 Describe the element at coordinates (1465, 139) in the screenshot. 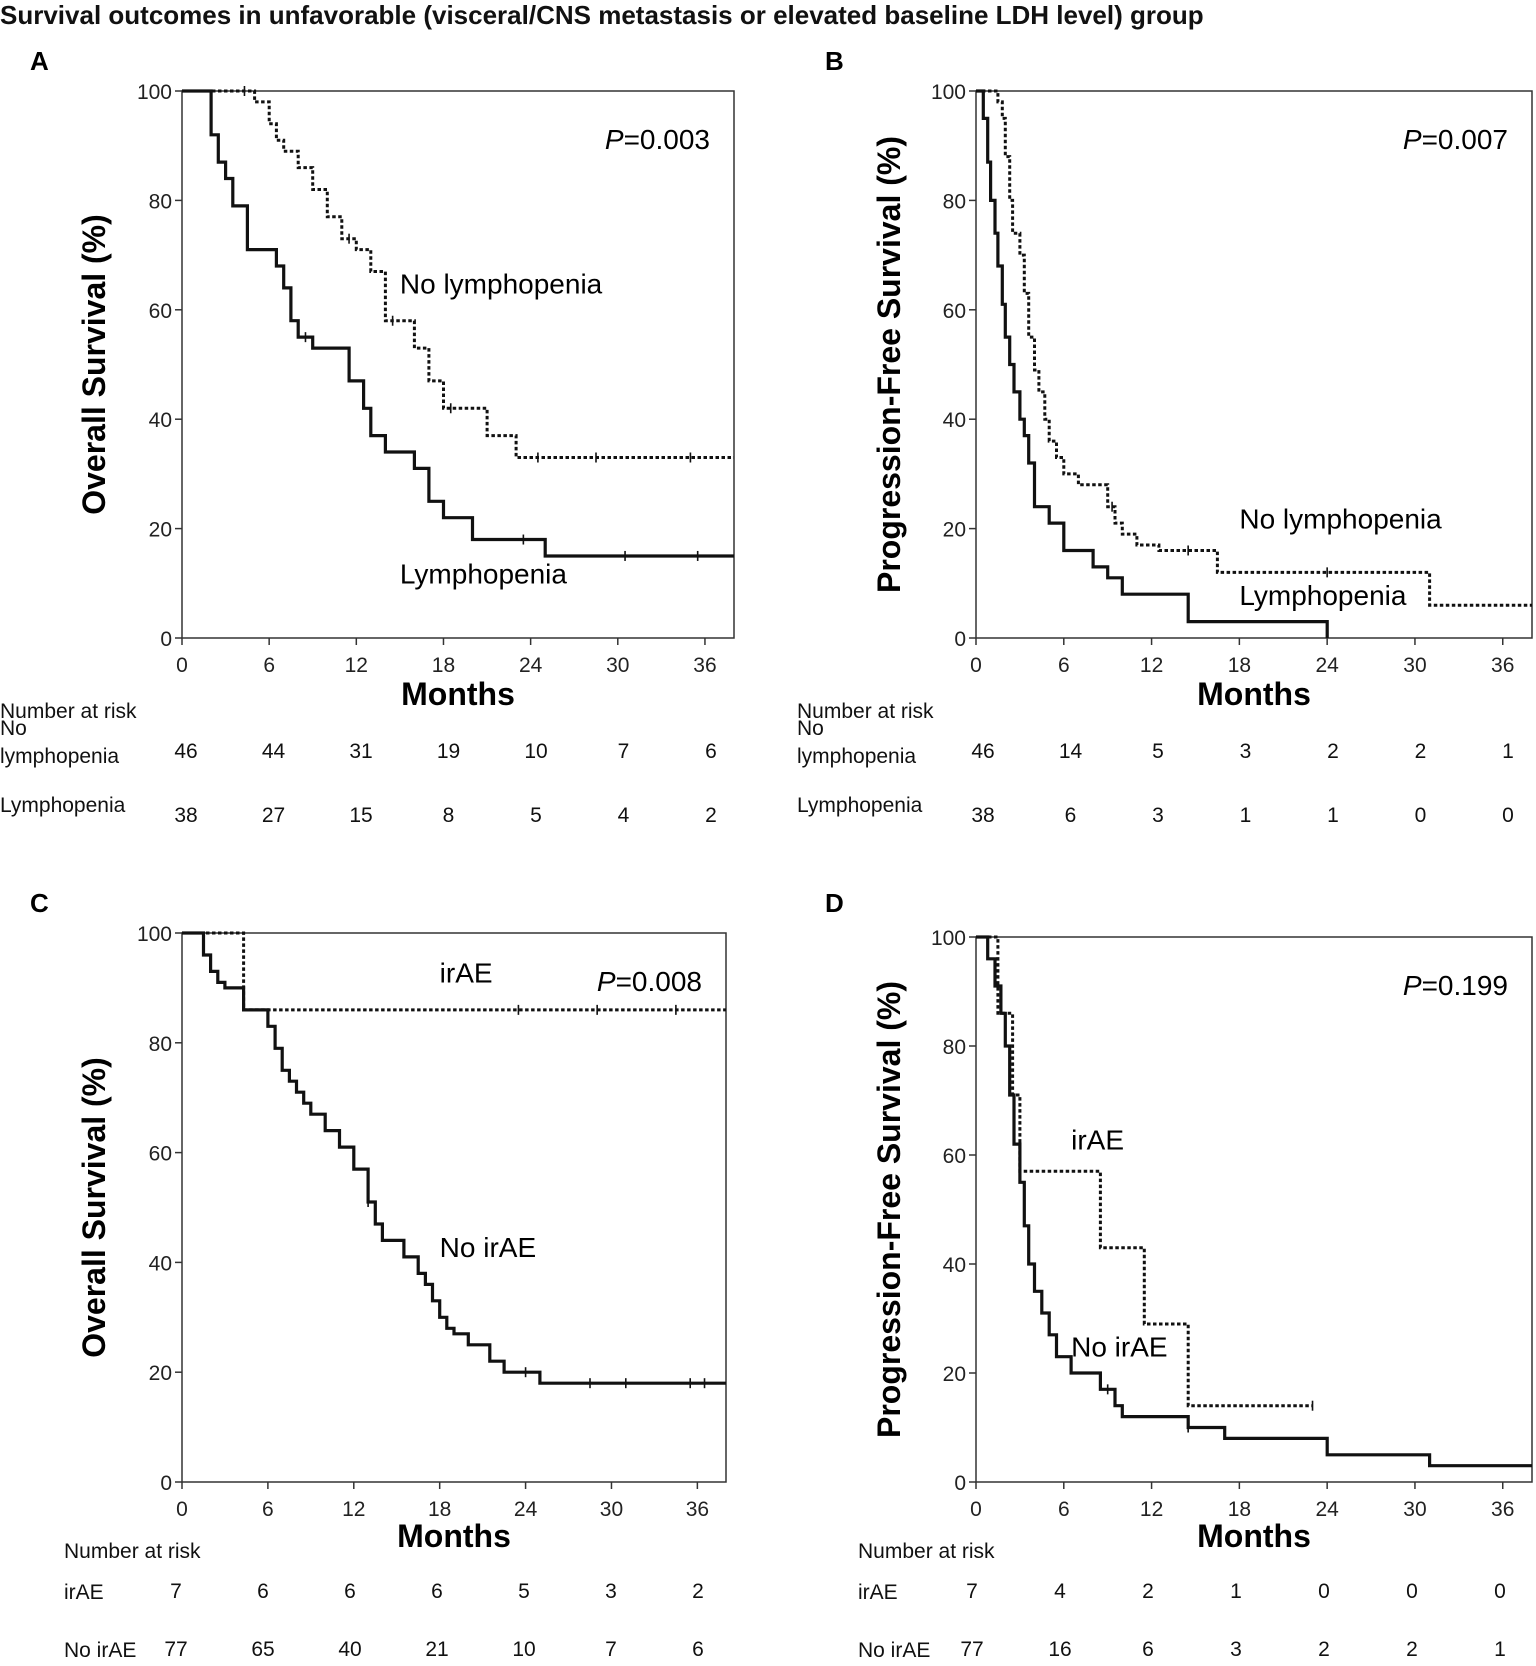

I see `p-value-number: =0.007` at that location.